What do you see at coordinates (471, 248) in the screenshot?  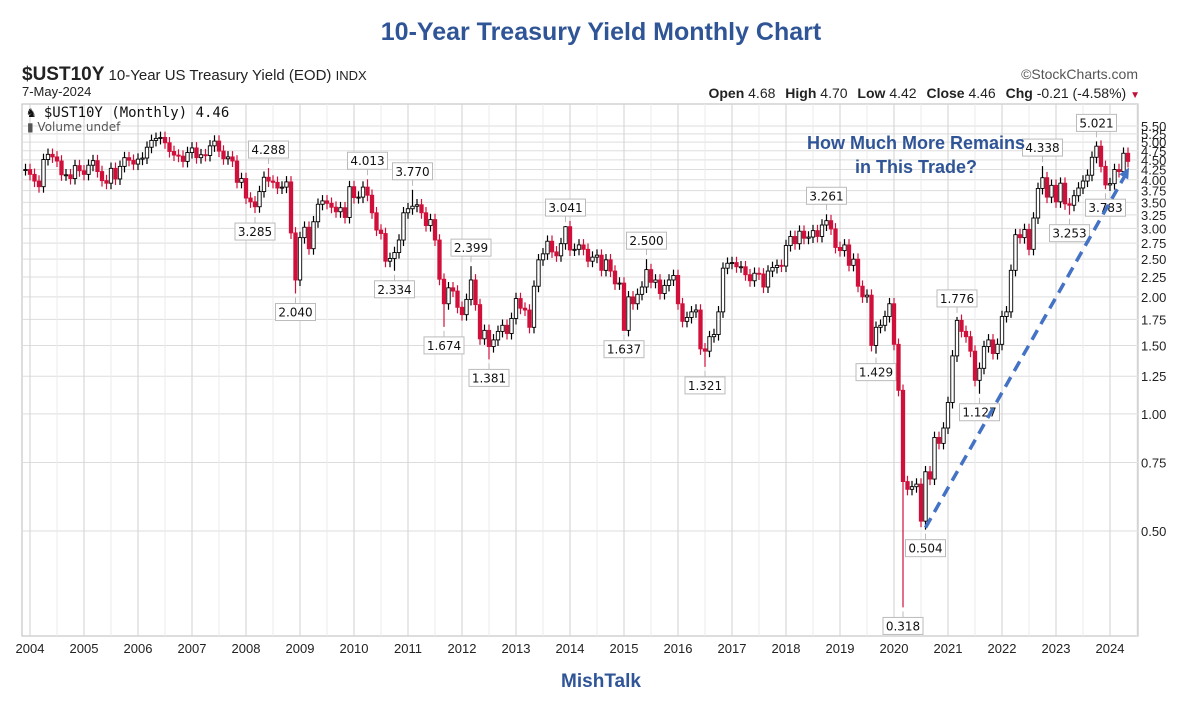 I see `price-label-text: 2.399` at bounding box center [471, 248].